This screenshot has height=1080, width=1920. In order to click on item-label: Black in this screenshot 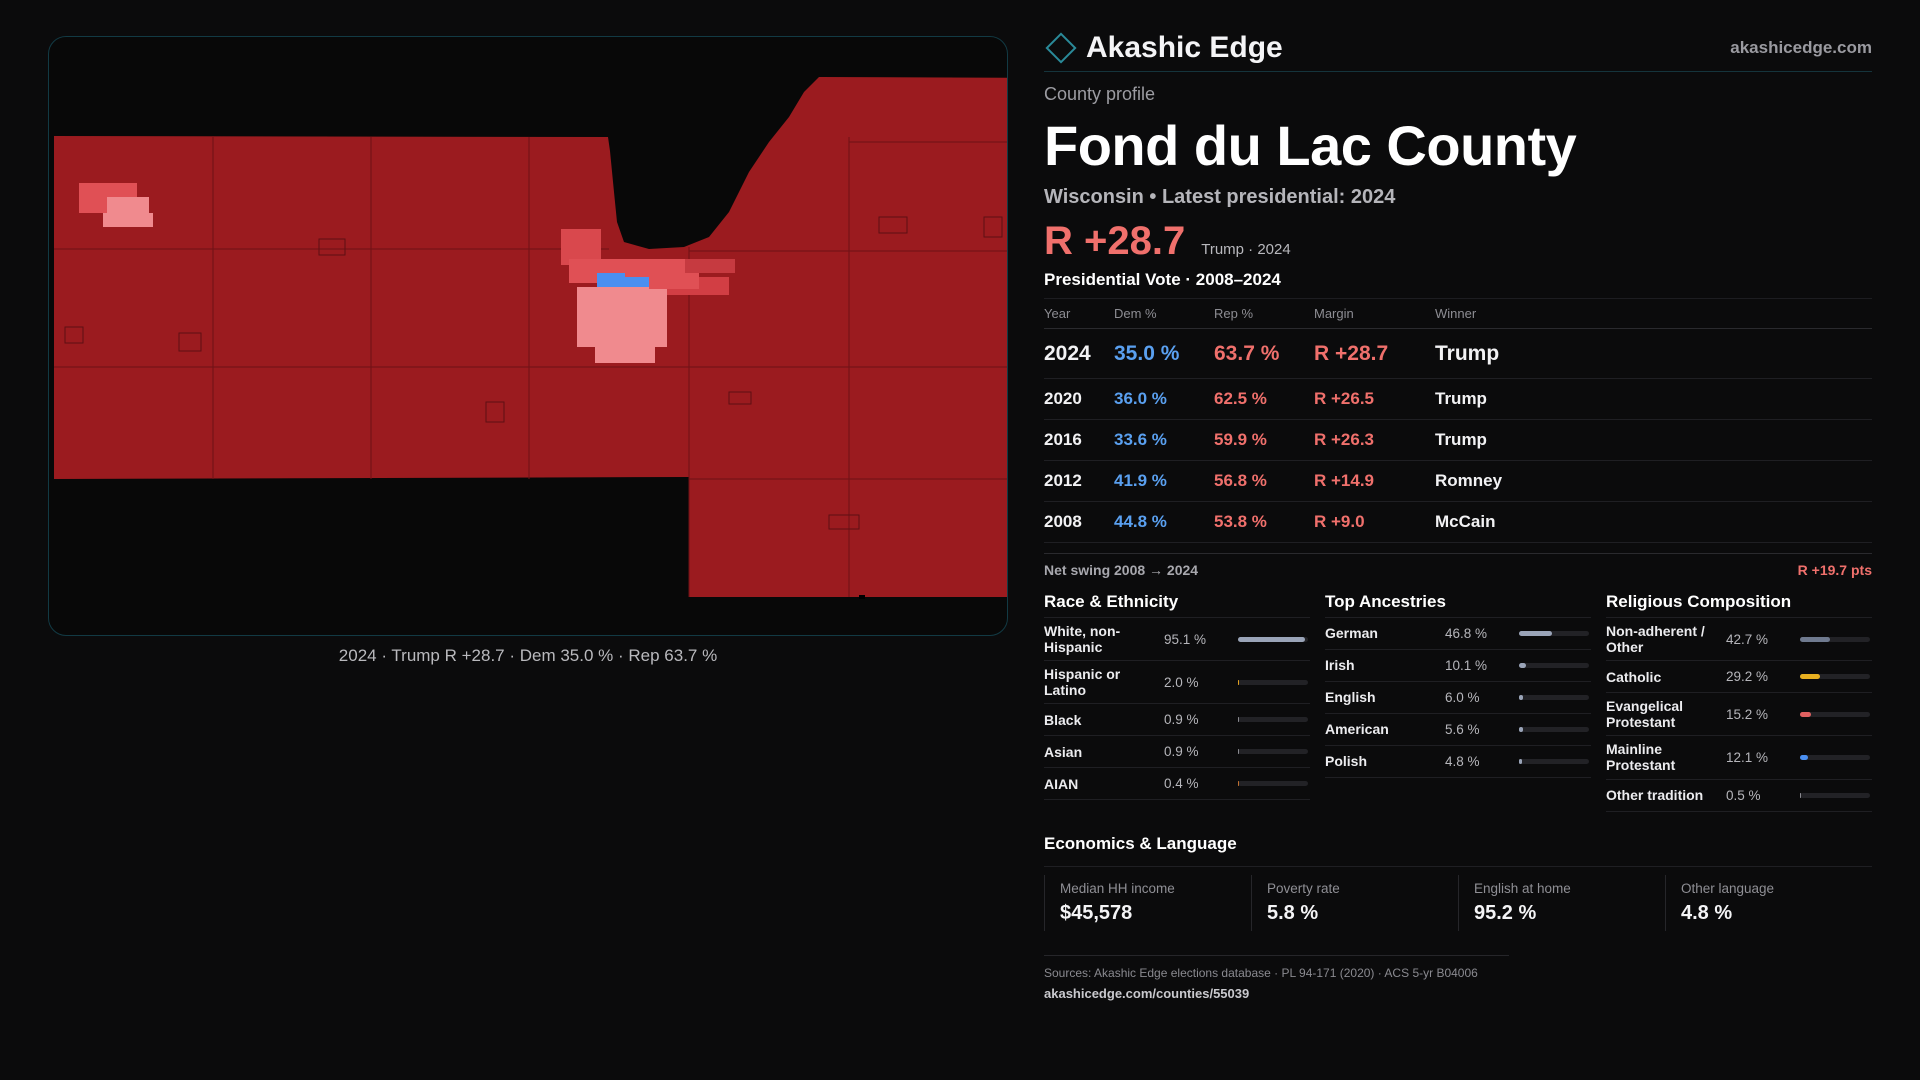, I will do `click(1063, 719)`.